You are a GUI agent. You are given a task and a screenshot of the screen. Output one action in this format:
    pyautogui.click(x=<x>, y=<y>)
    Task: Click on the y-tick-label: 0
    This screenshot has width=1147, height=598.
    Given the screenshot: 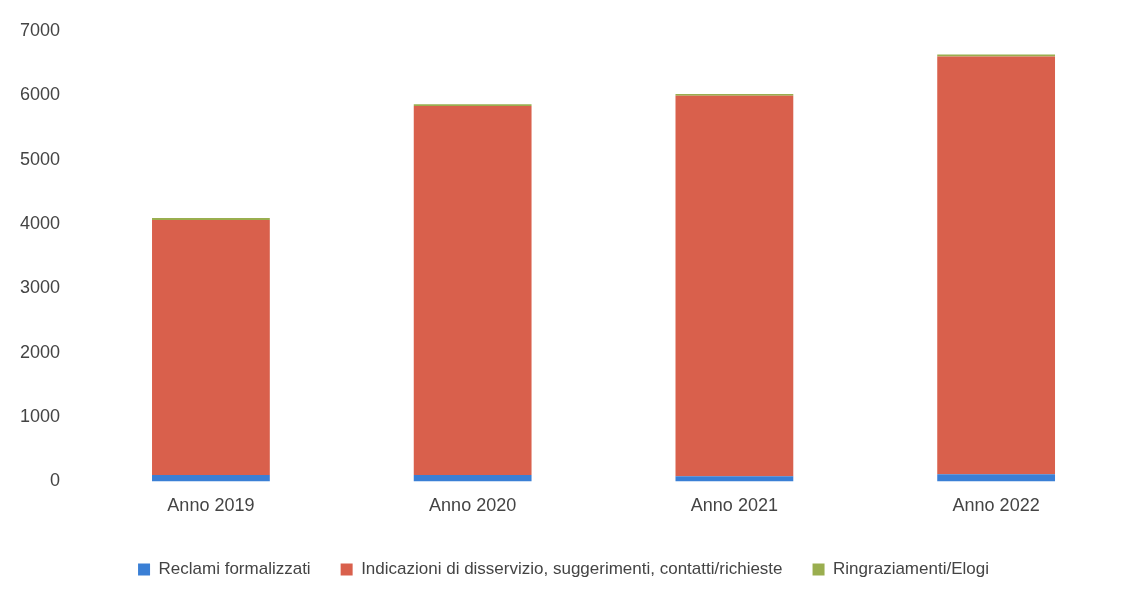 What is the action you would take?
    pyautogui.click(x=55, y=480)
    